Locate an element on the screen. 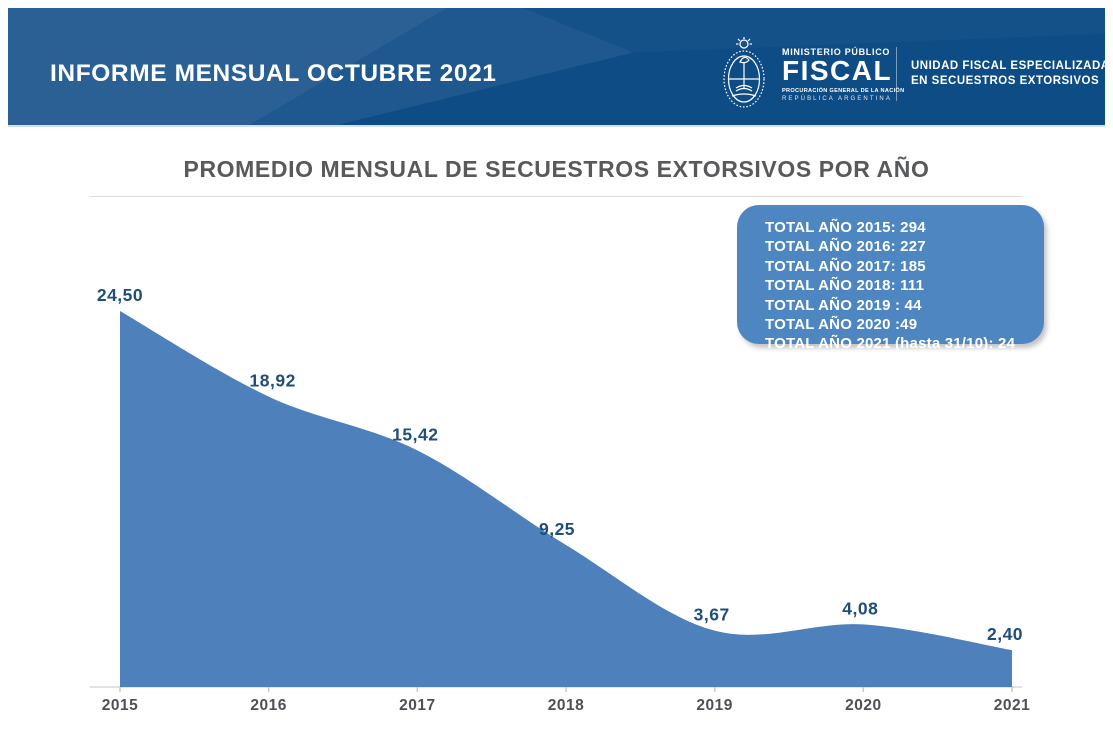 The height and width of the screenshot is (737, 1113). argentina-coat-of-arms-icon is located at coordinates (744, 72).